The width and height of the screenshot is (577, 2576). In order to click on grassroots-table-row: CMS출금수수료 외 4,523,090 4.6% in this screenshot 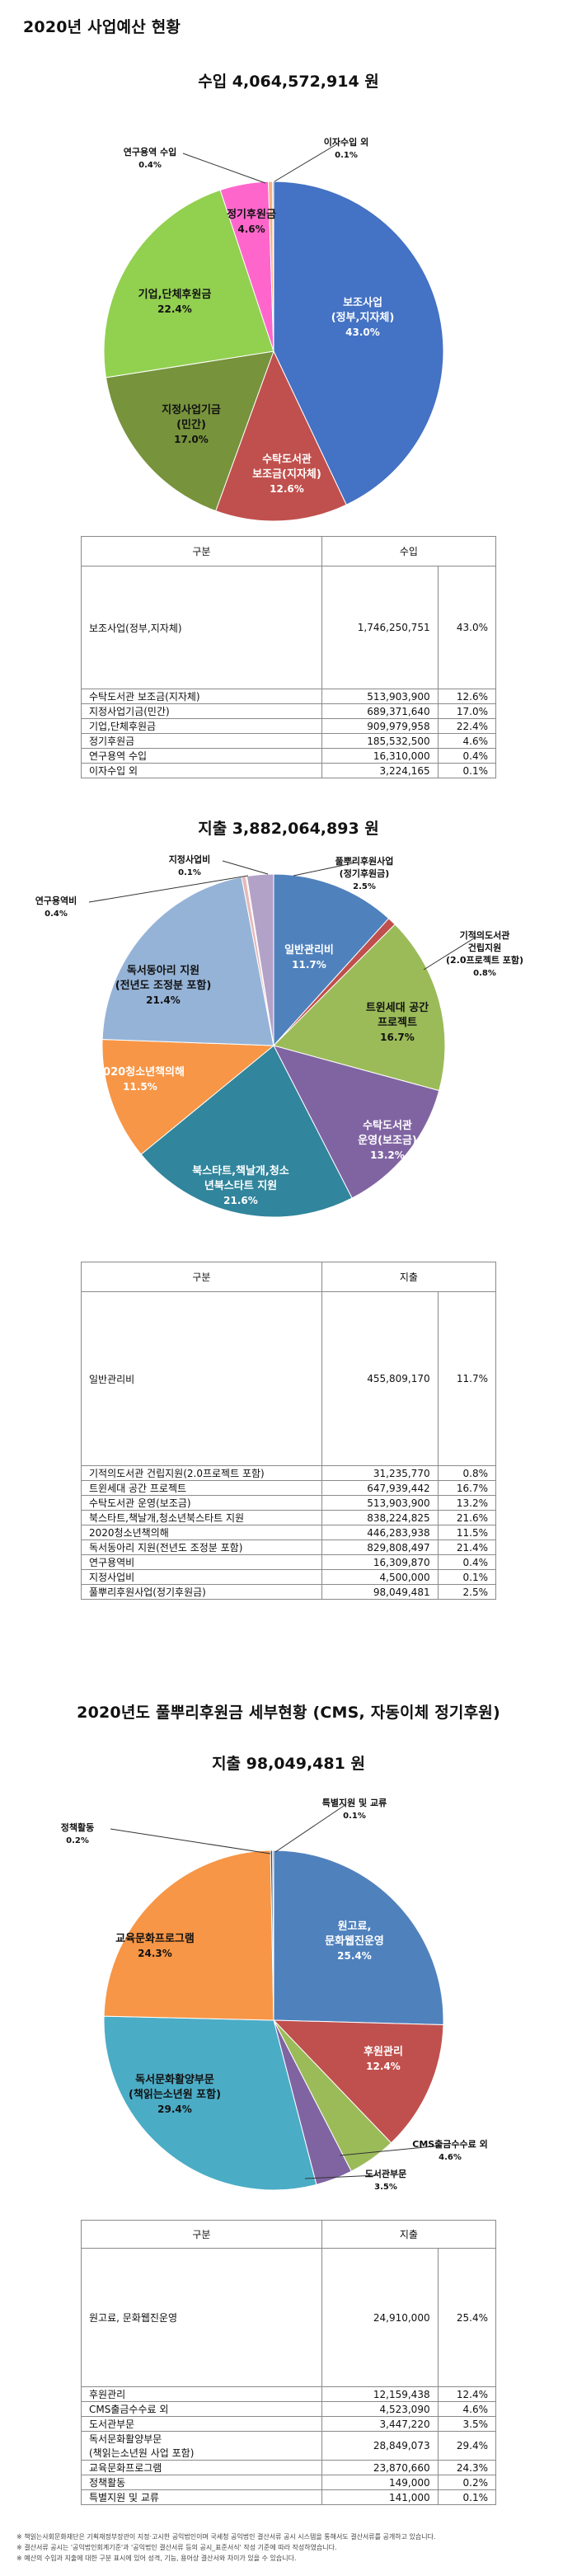, I will do `click(289, 2409)`.